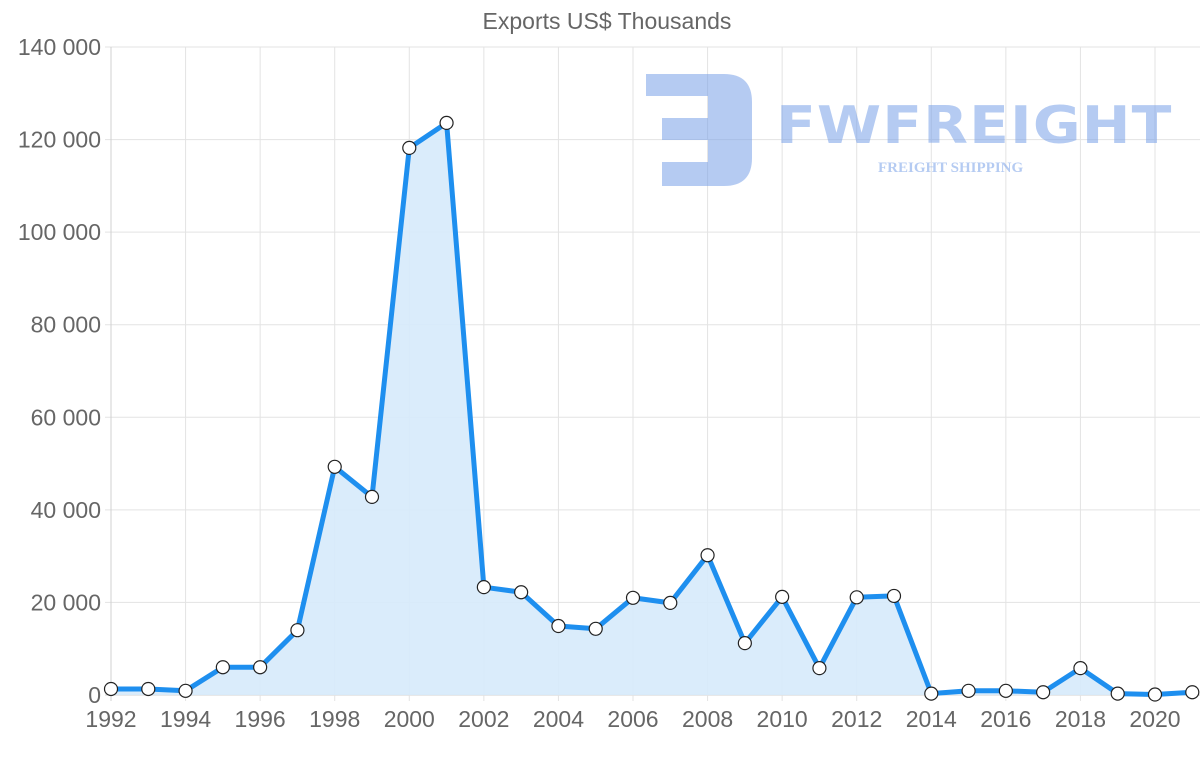 The image size is (1200, 763). Describe the element at coordinates (66, 510) in the screenshot. I see `y-tick-label: 40 000` at that location.